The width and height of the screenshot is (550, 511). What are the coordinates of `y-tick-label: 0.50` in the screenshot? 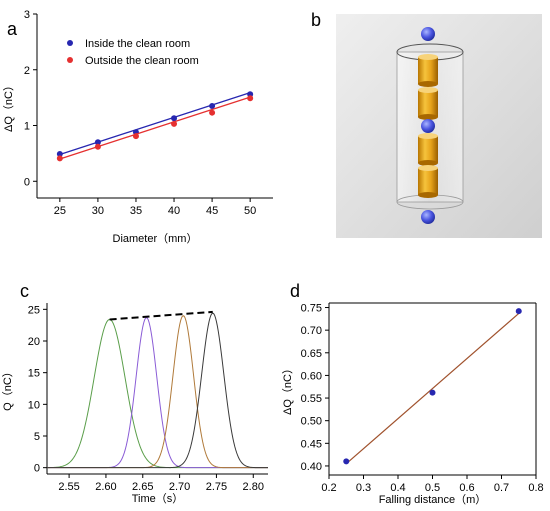 It's located at (311, 422).